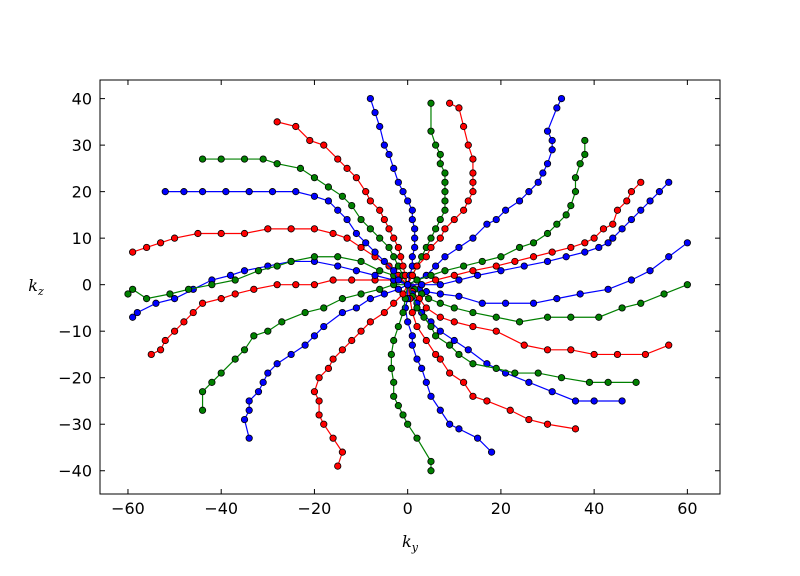 Image resolution: width=800 pixels, height=576 pixels. What do you see at coordinates (82, 145) in the screenshot?
I see `y-tick-label: 30` at bounding box center [82, 145].